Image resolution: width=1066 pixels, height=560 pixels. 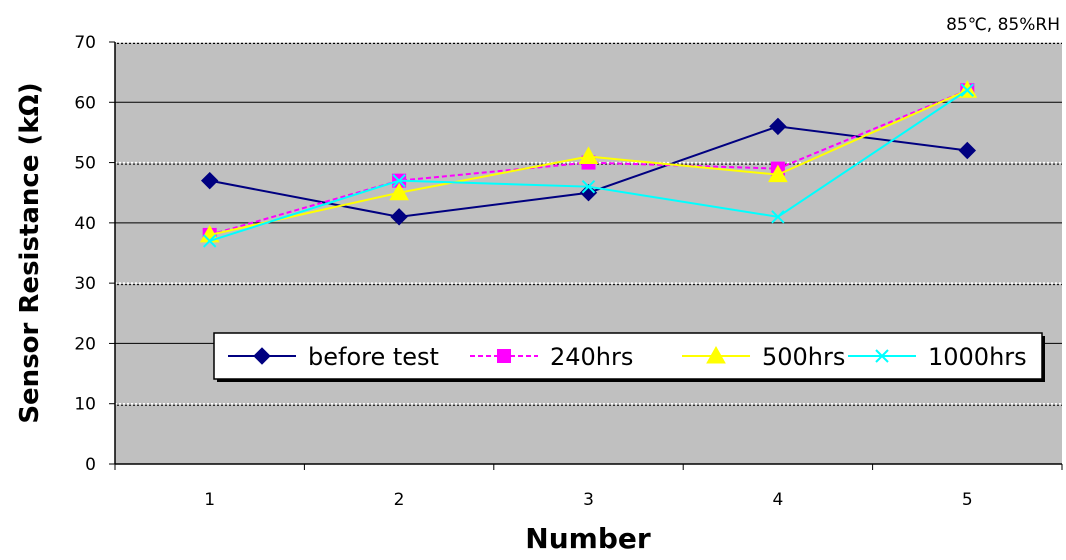 I want to click on legend-entry: 240hrs, so click(x=551, y=357).